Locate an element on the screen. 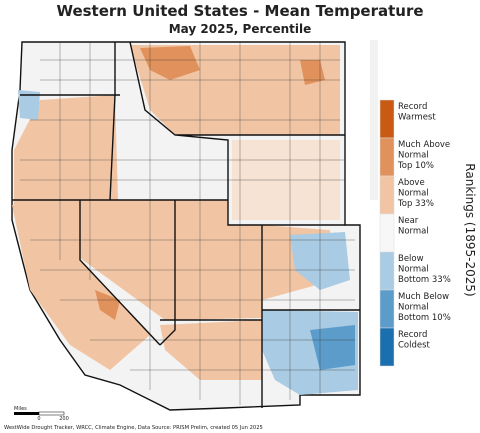  legend-label: Top 10% is located at coordinates (415, 166).